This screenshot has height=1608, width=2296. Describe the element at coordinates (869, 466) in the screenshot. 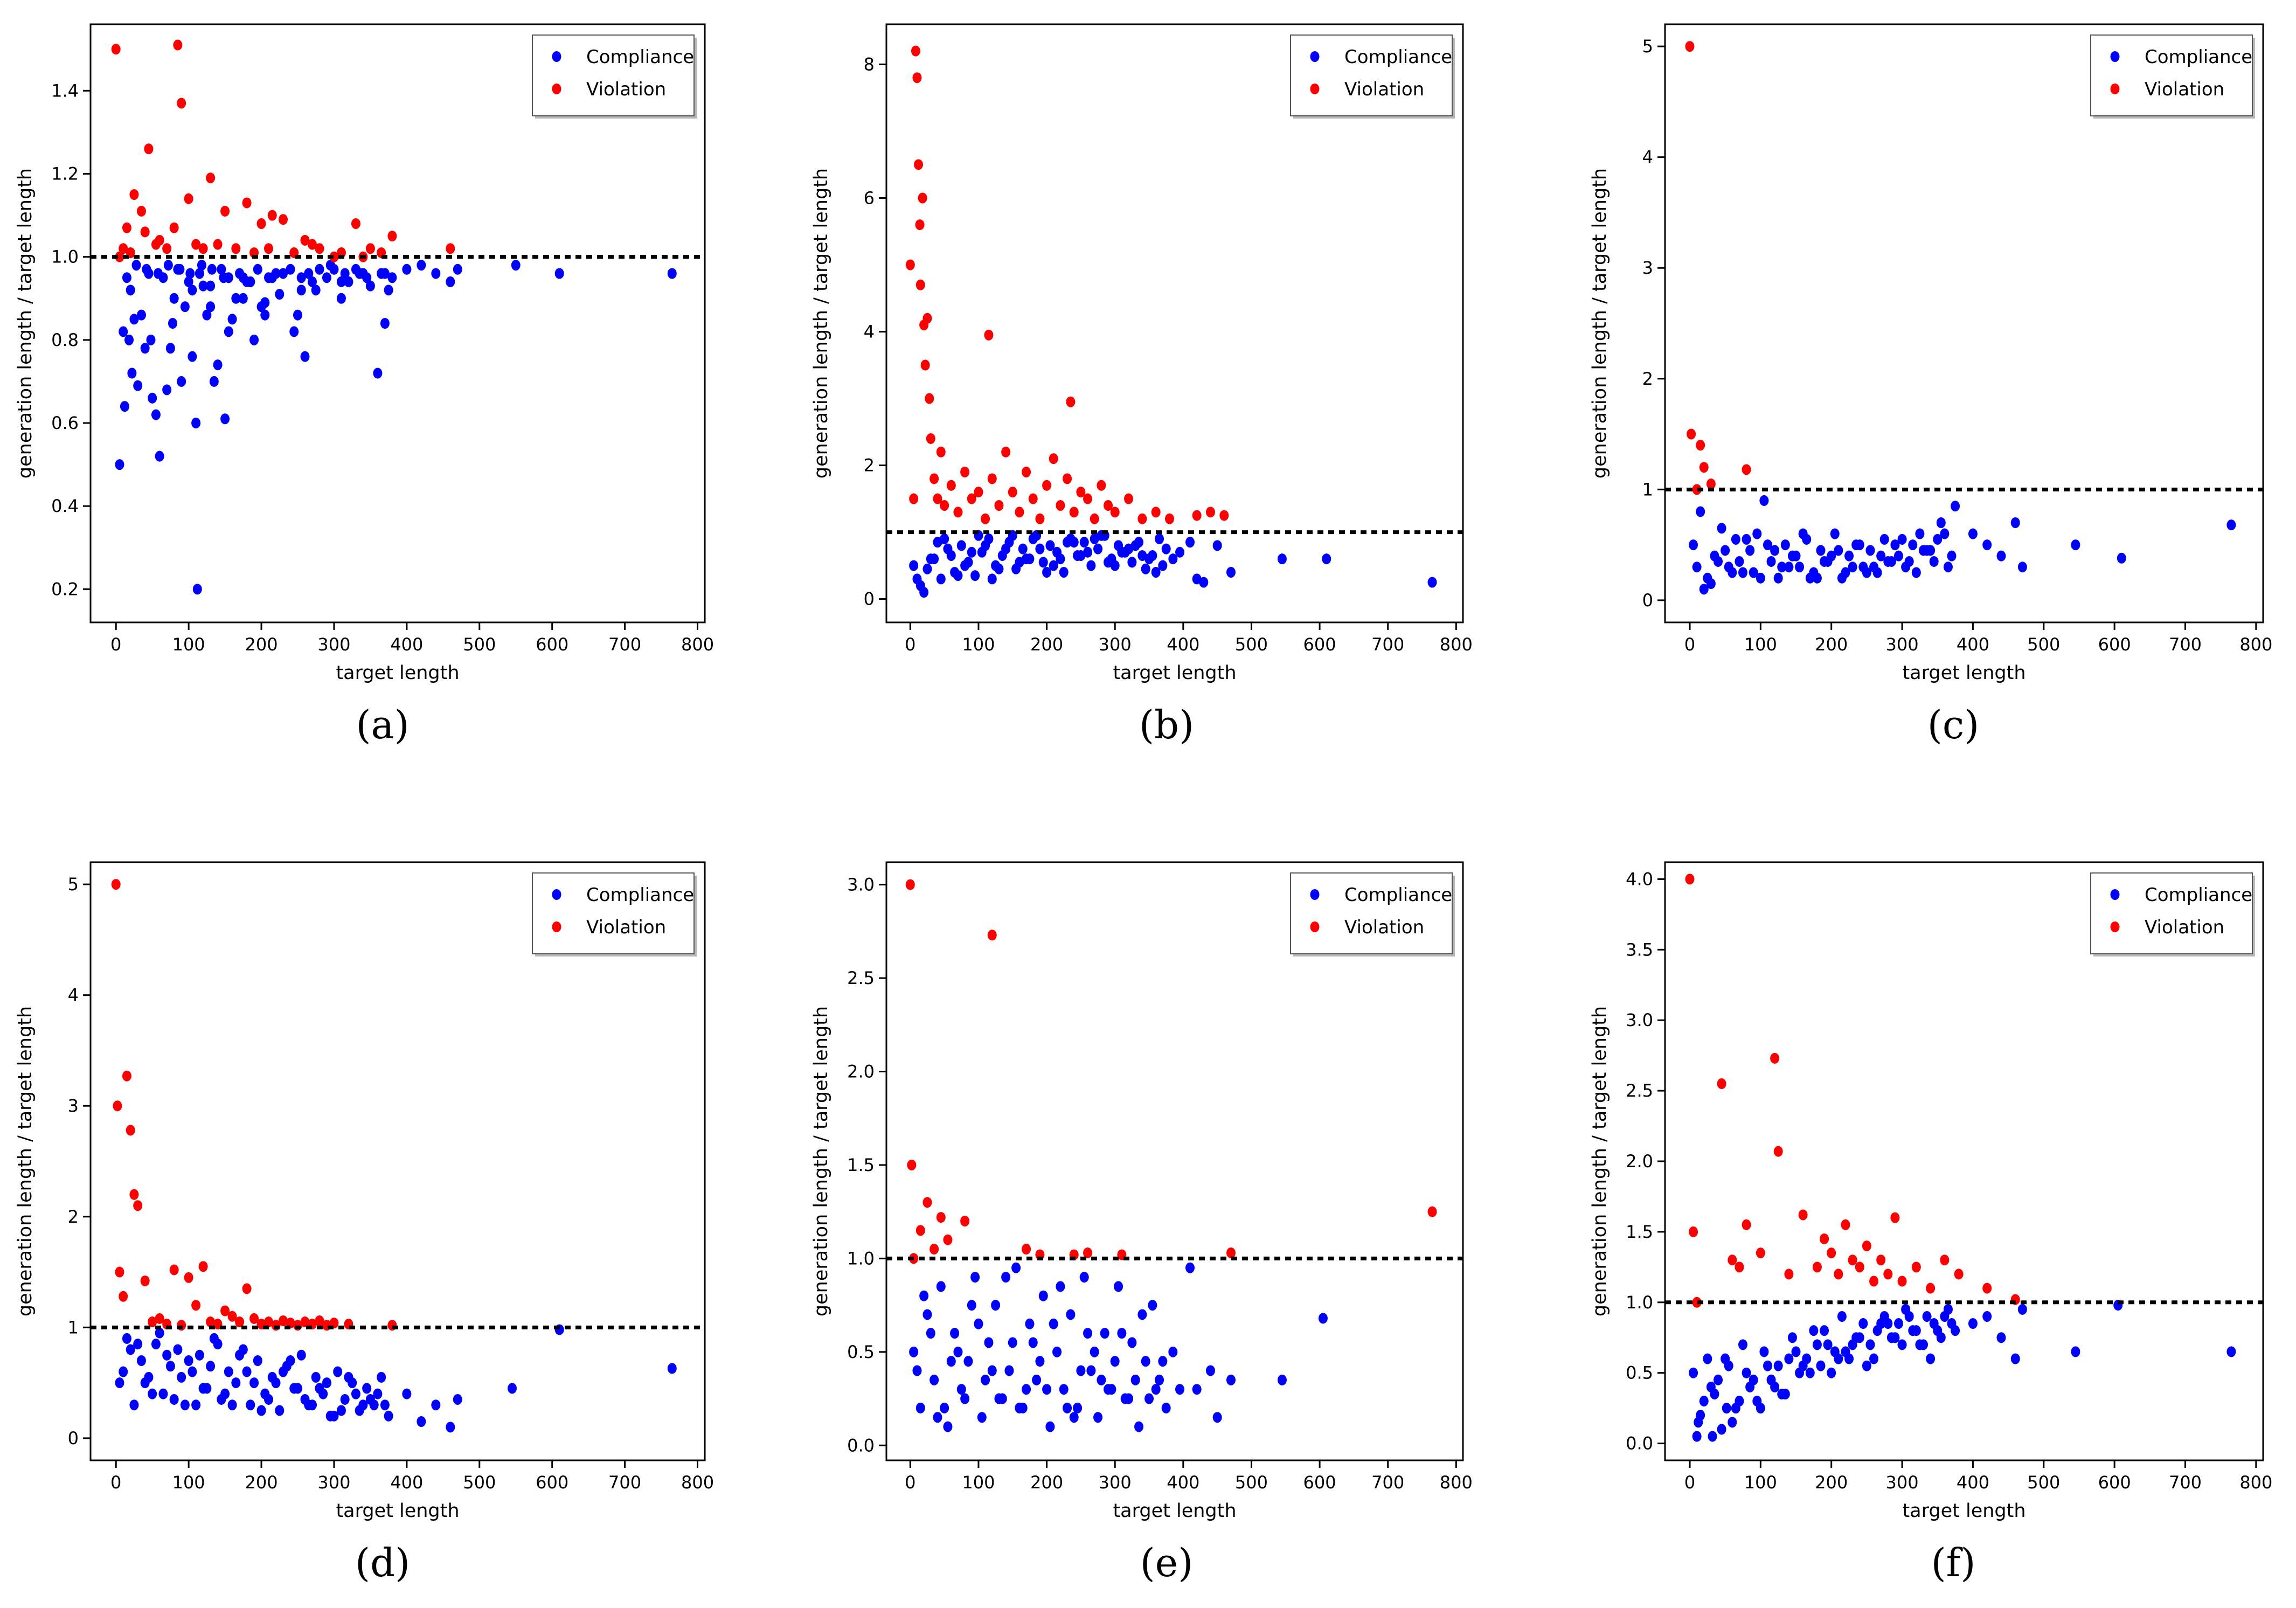

I see `y-tick-label: 2` at that location.